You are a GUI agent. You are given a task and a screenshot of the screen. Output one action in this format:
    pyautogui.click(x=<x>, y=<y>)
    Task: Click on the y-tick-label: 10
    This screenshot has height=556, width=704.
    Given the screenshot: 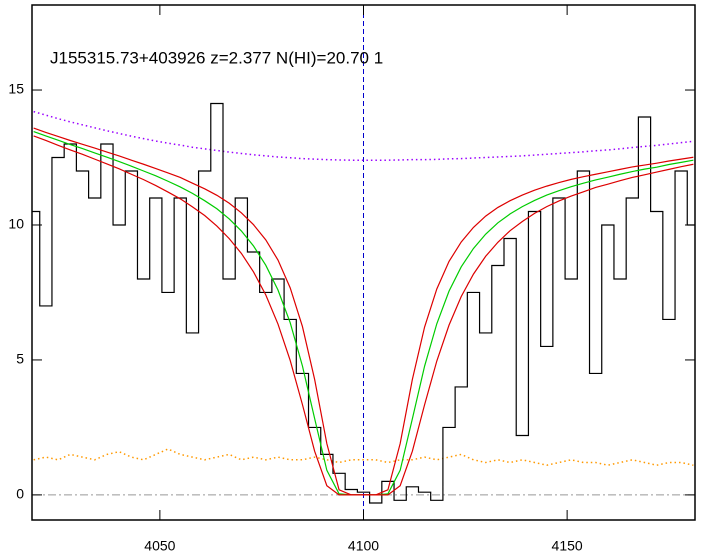 What is the action you would take?
    pyautogui.click(x=16, y=224)
    